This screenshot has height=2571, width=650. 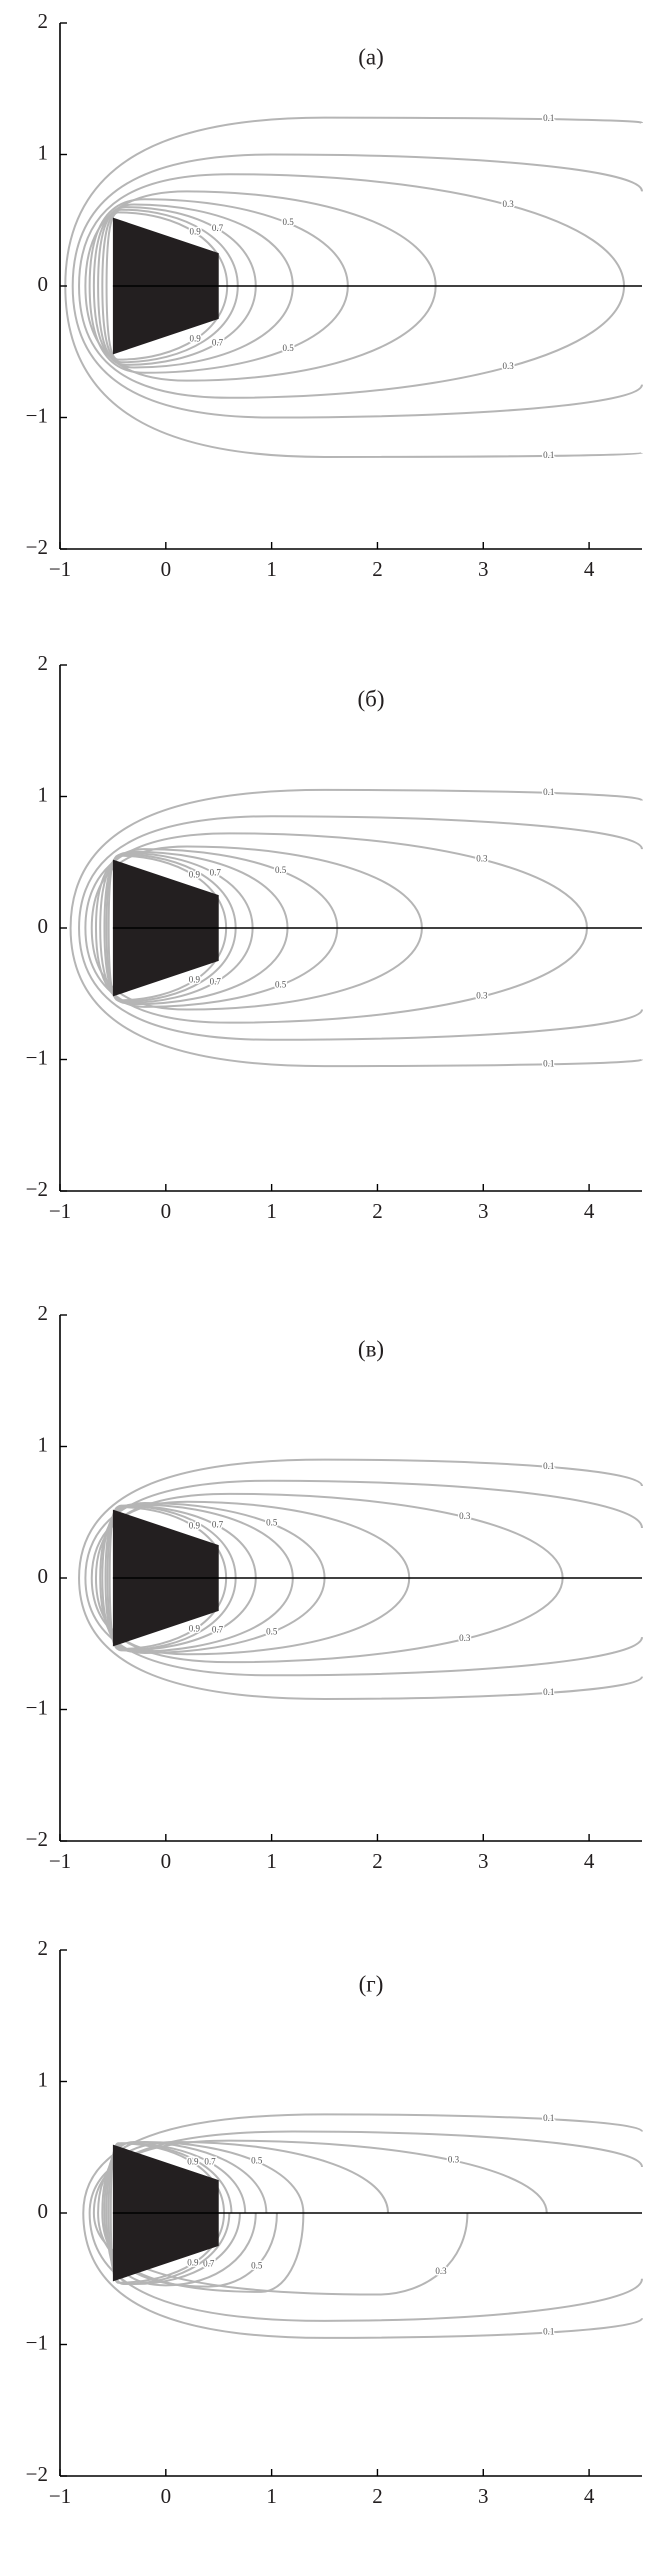 What do you see at coordinates (371, 1983) in the screenshot?
I see `chart-title: (г)` at bounding box center [371, 1983].